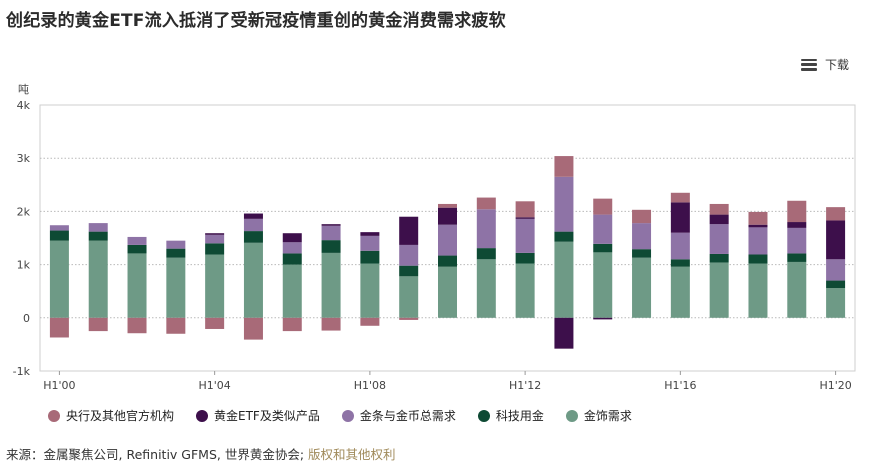  Describe the element at coordinates (370, 385) in the screenshot. I see `x-tick-label: H1'08` at that location.